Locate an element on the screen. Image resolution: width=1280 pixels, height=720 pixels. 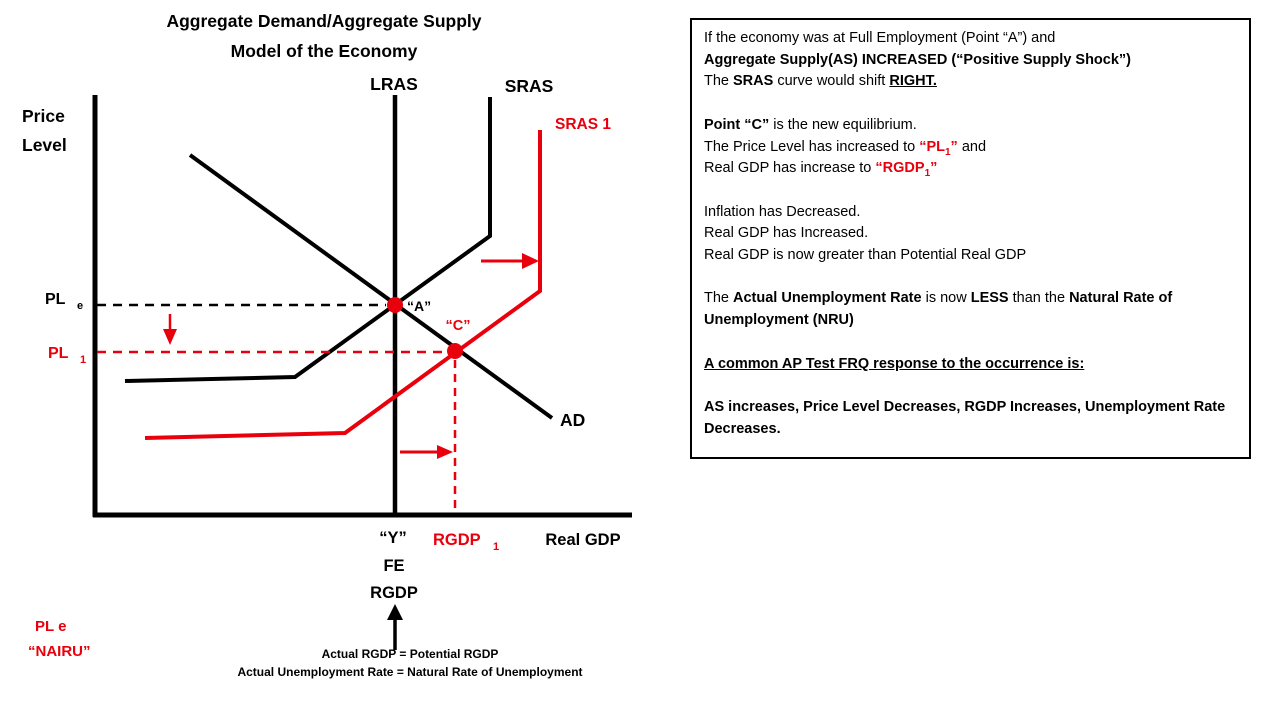
rgdp1-label-sub: 1 is located at coordinates (496, 547).